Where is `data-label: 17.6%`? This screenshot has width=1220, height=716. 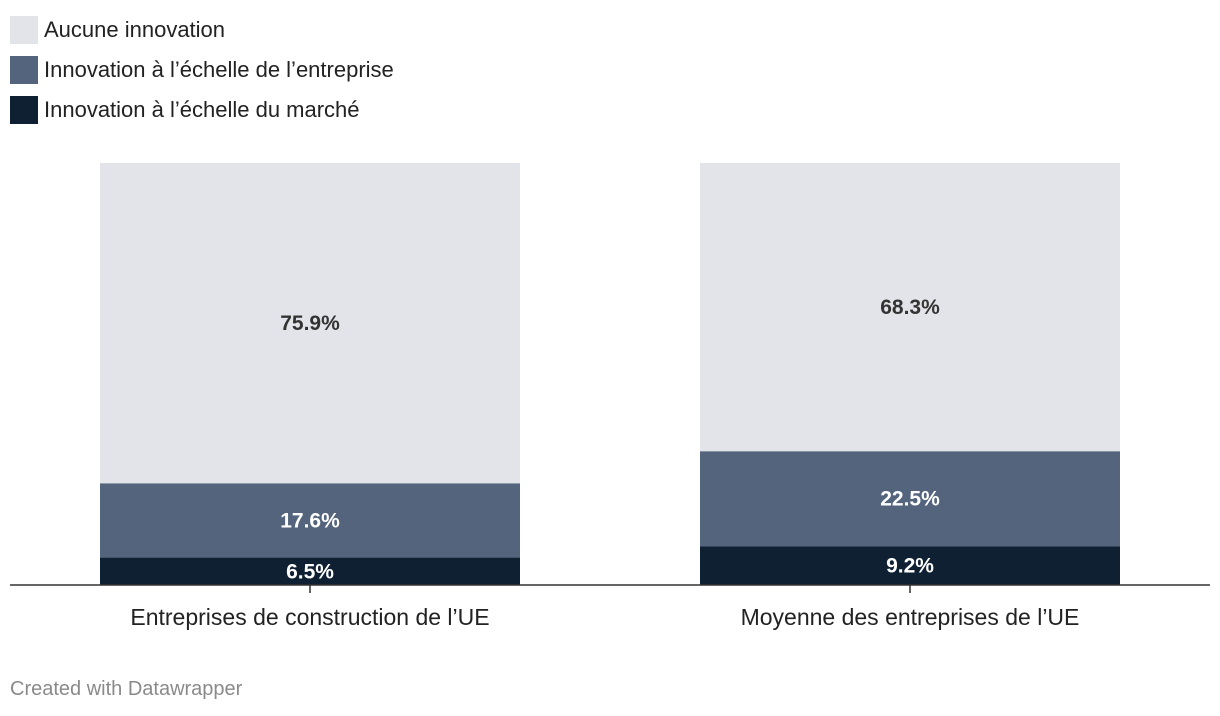
data-label: 17.6% is located at coordinates (310, 520).